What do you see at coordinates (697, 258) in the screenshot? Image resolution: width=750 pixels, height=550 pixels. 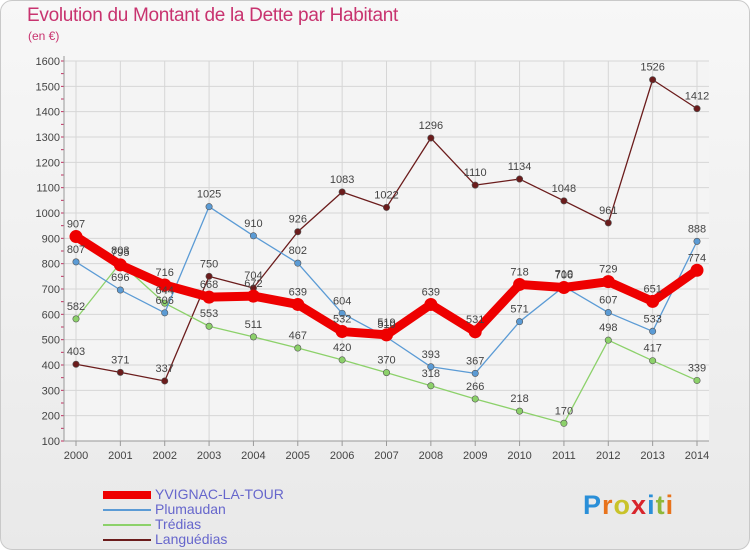 I see `data-label: 774` at bounding box center [697, 258].